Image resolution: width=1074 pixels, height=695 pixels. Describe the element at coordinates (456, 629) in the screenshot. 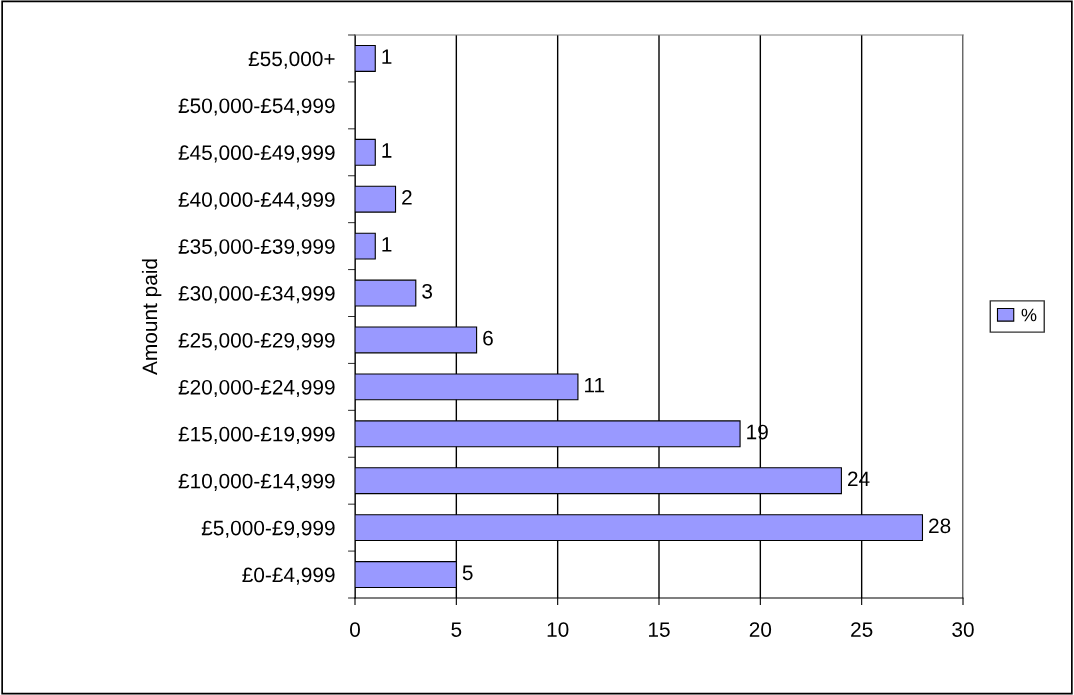

I see `x-tick-label: 5` at that location.